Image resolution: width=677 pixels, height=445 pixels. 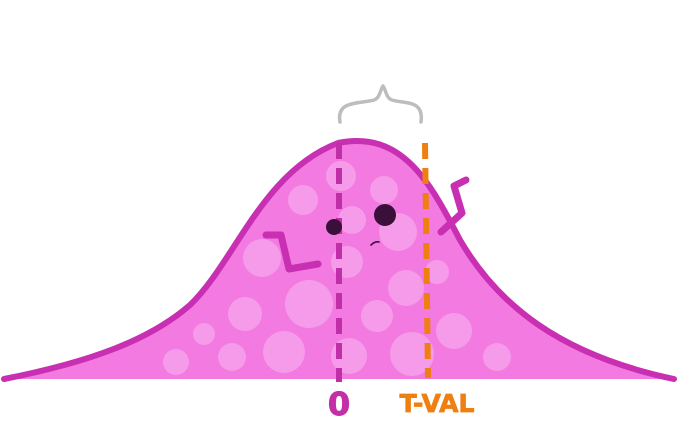 What do you see at coordinates (426, 260) in the screenshot?
I see `t-value-dashed-line` at bounding box center [426, 260].